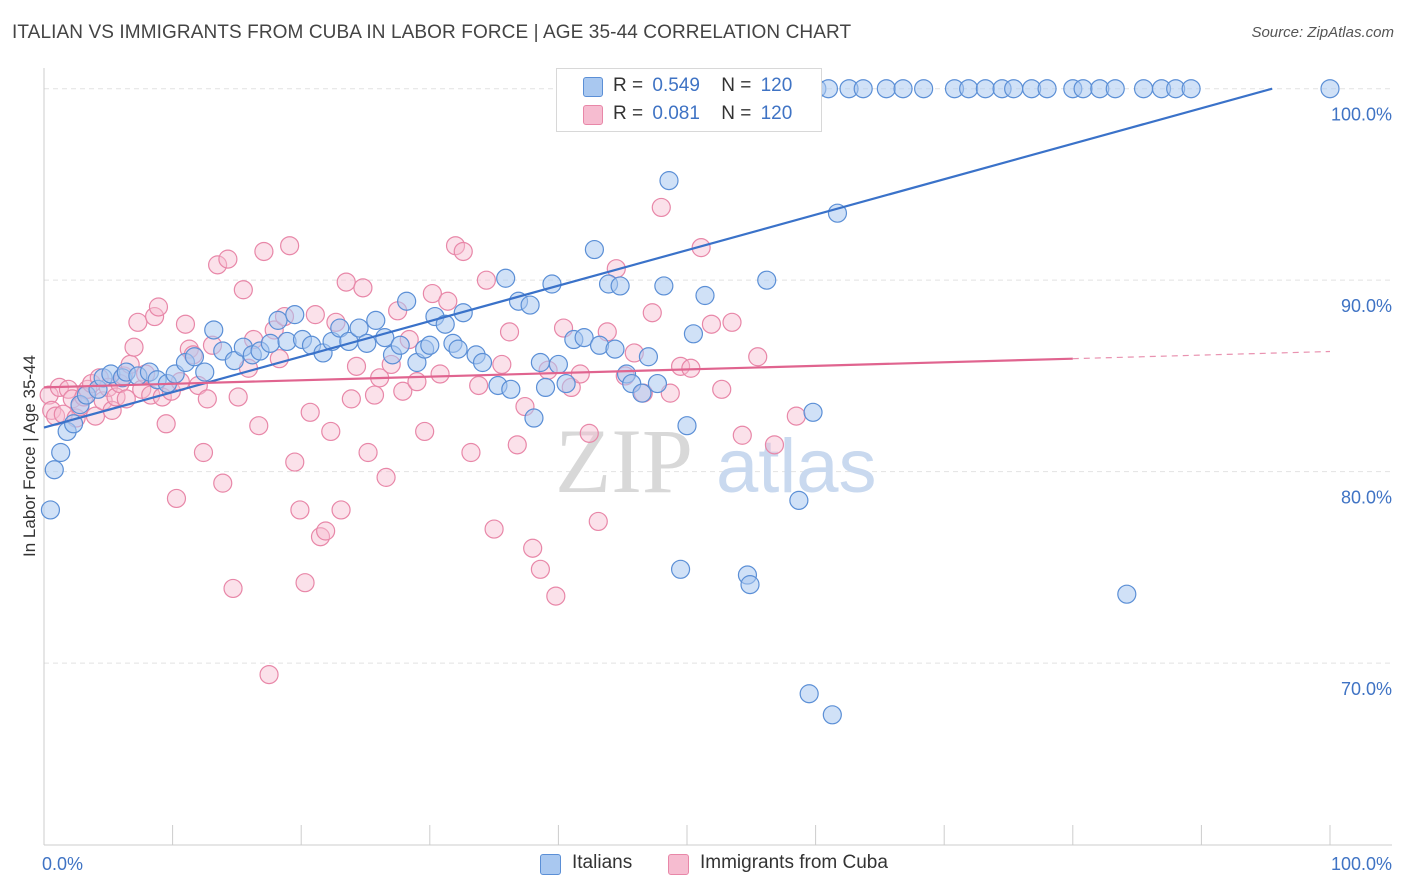 Image resolution: width=1406 pixels, height=892 pixels. Describe the element at coordinates (1361, 402) in the screenshot. I see `y-tick-labels: 70.0% 80.0% 90.0% 100.0%` at that location.